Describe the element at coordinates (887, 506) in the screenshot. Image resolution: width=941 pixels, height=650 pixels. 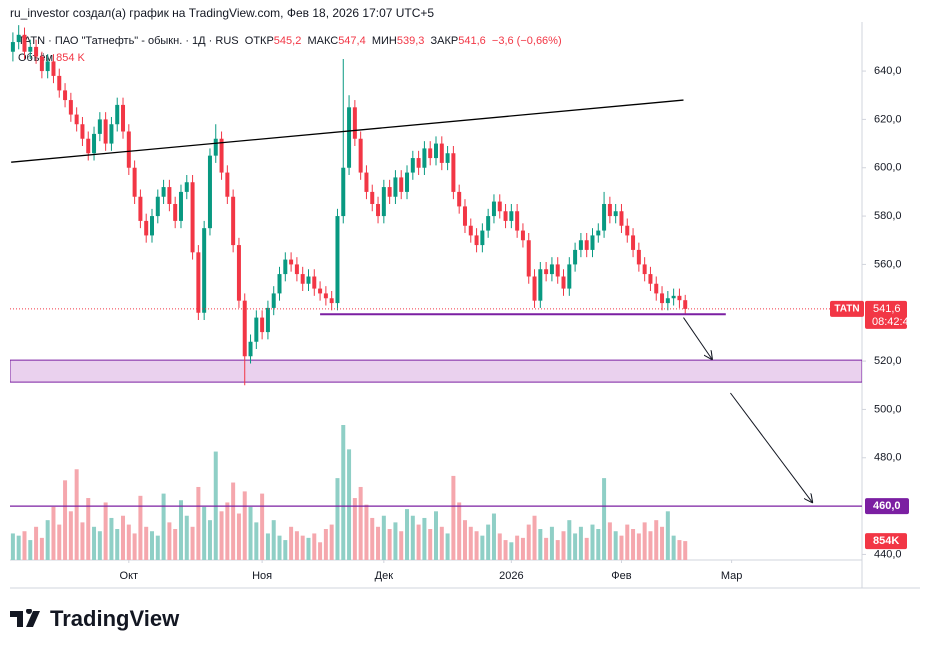
I see `level-tag` at that location.